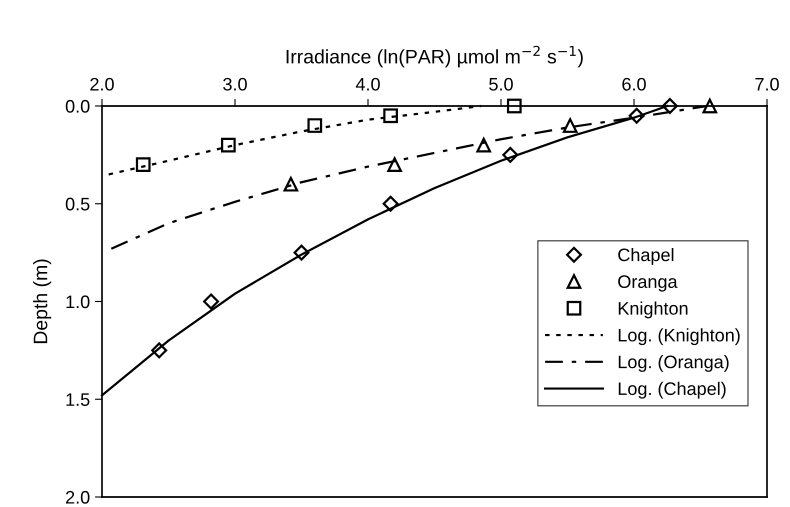  What do you see at coordinates (78, 399) in the screenshot?
I see `y-tick-label: 1.5` at bounding box center [78, 399].